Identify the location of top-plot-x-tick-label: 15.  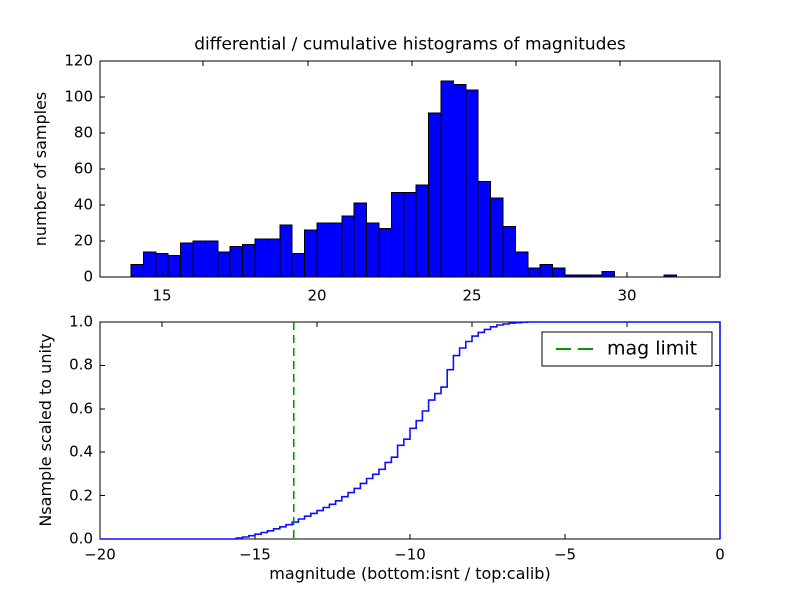
(162, 295).